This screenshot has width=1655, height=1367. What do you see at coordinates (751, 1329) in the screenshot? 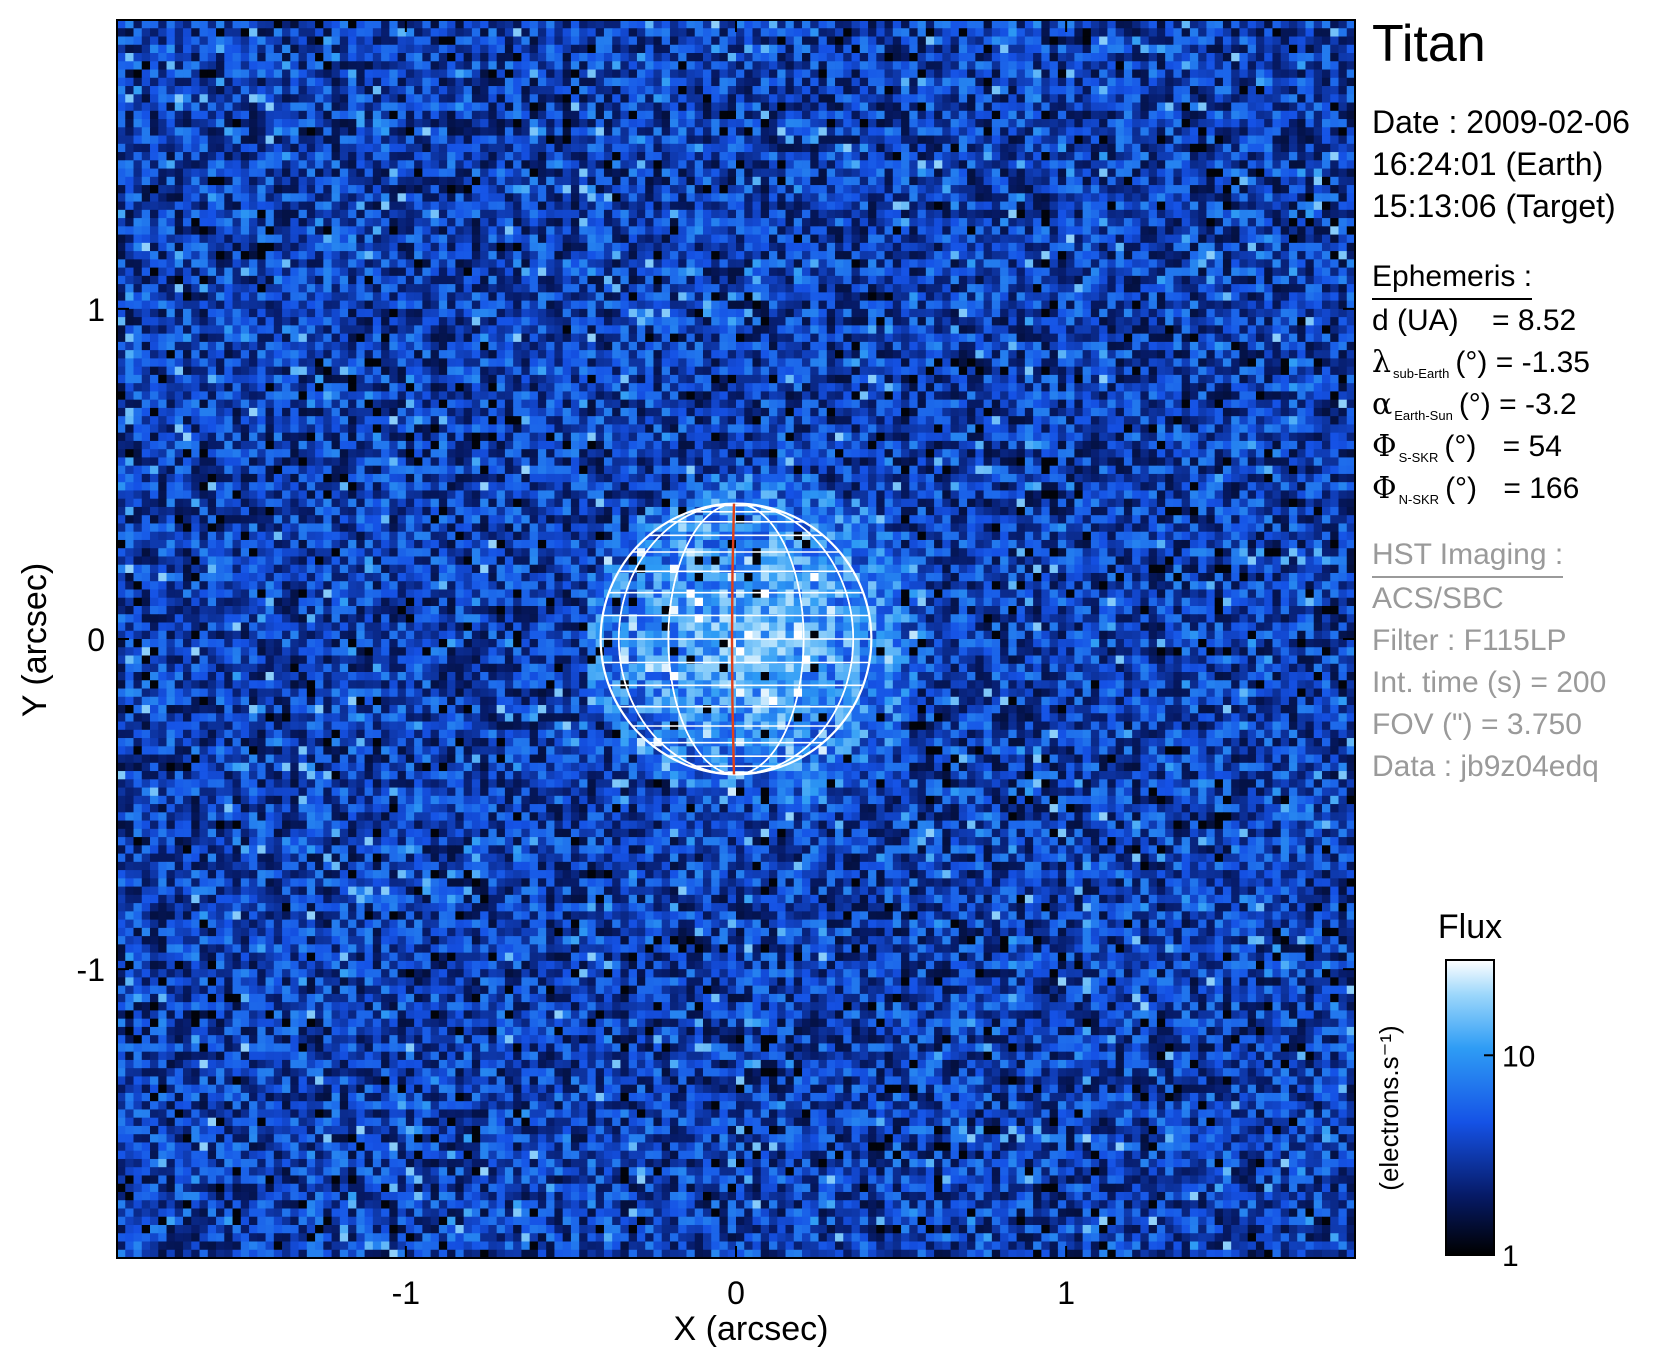
I see `x-axis-label: X (arcsec)` at bounding box center [751, 1329].